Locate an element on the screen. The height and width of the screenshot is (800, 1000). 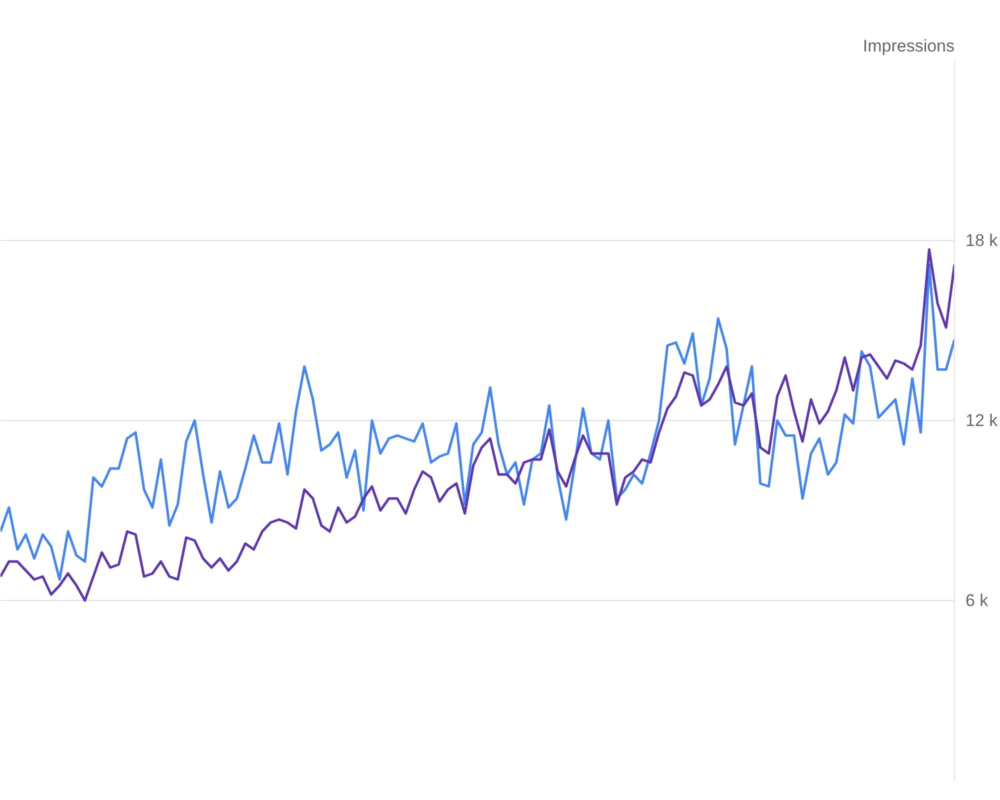
y-tick-label: 6 k is located at coordinates (977, 600).